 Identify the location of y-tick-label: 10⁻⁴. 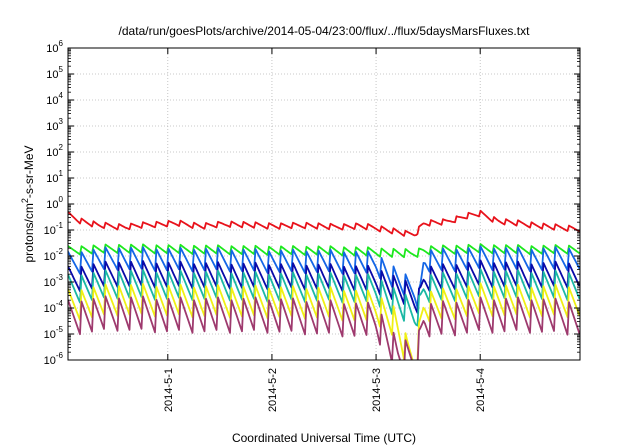
(54, 307).